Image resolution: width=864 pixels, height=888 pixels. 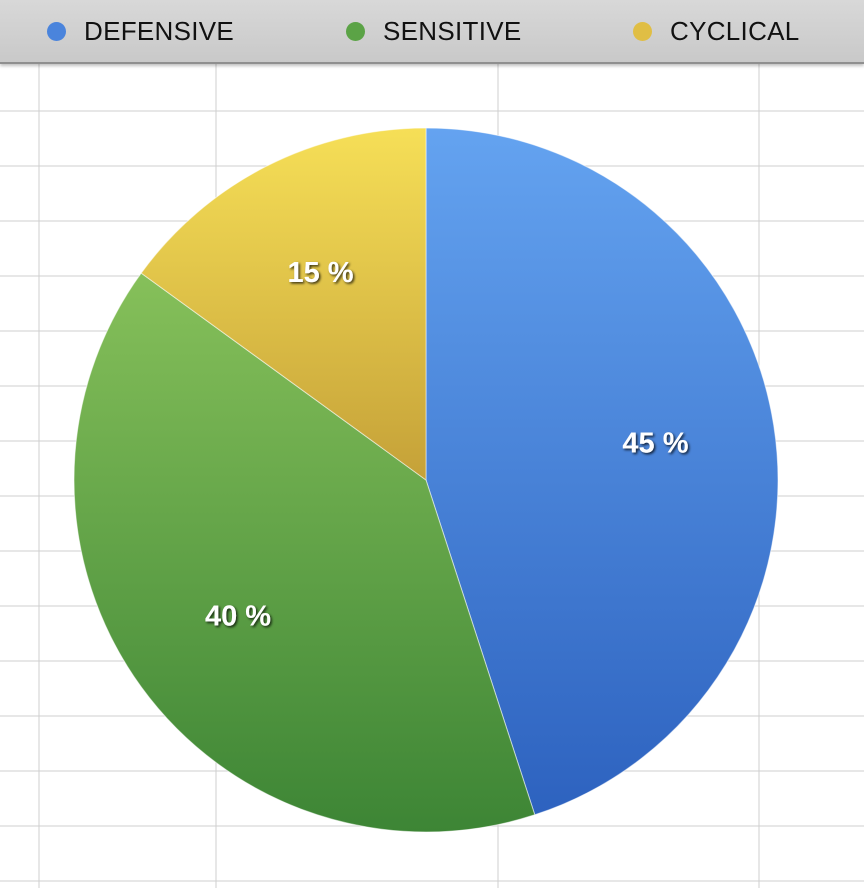 What do you see at coordinates (159, 30) in the screenshot?
I see `legend-label-defensive: DEFENSIVE` at bounding box center [159, 30].